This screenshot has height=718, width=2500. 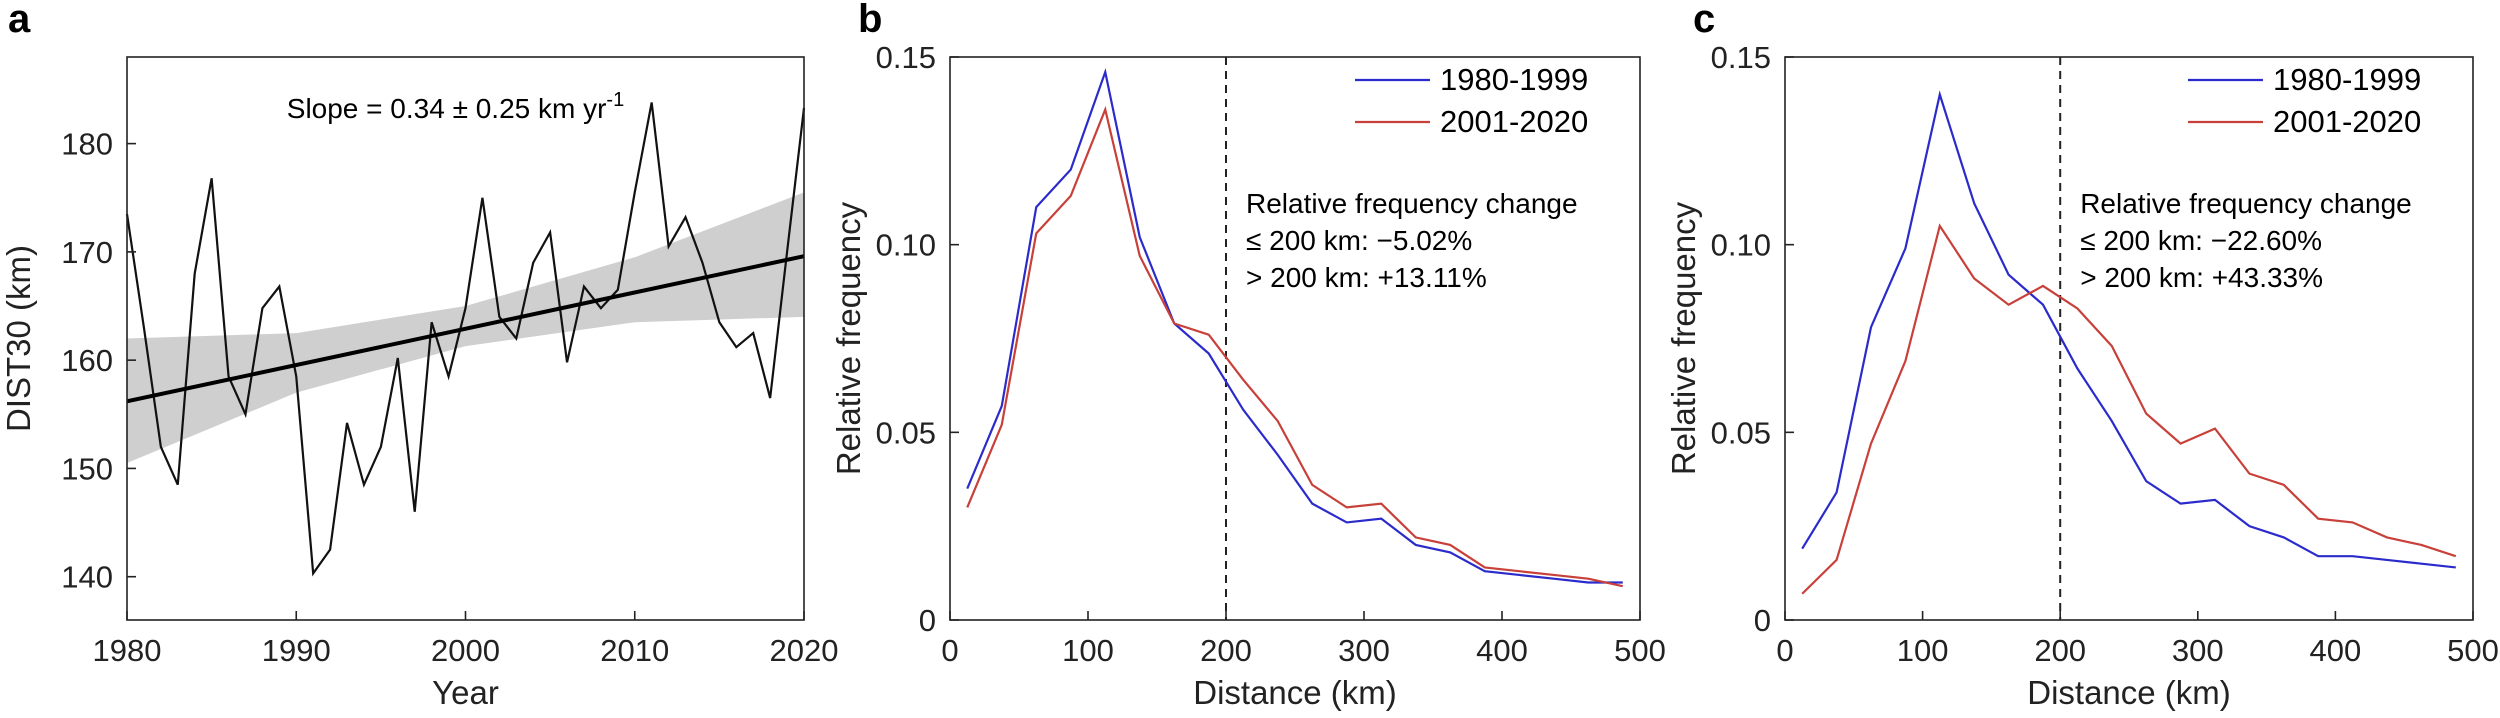 I want to click on panel-letter: a, so click(x=19, y=20).